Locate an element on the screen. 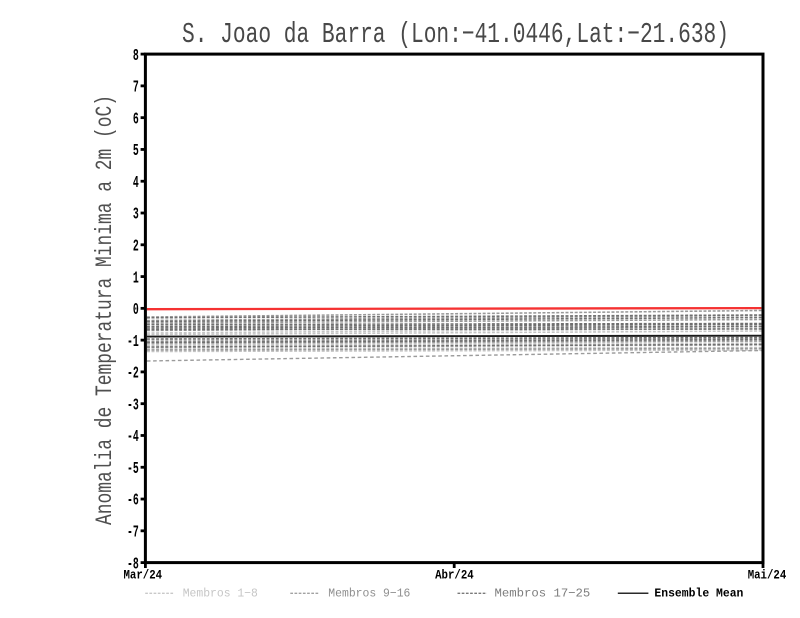 This screenshot has width=800, height=618. svg-text: 3 is located at coordinates (136, 216).